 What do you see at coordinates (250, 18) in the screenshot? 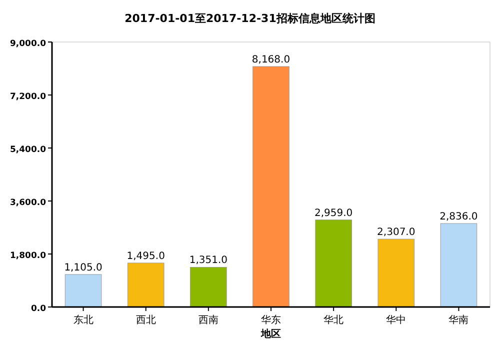
I see `chart-title: 2017-01-01至2017-12-31招标信息地区统计图` at bounding box center [250, 18].